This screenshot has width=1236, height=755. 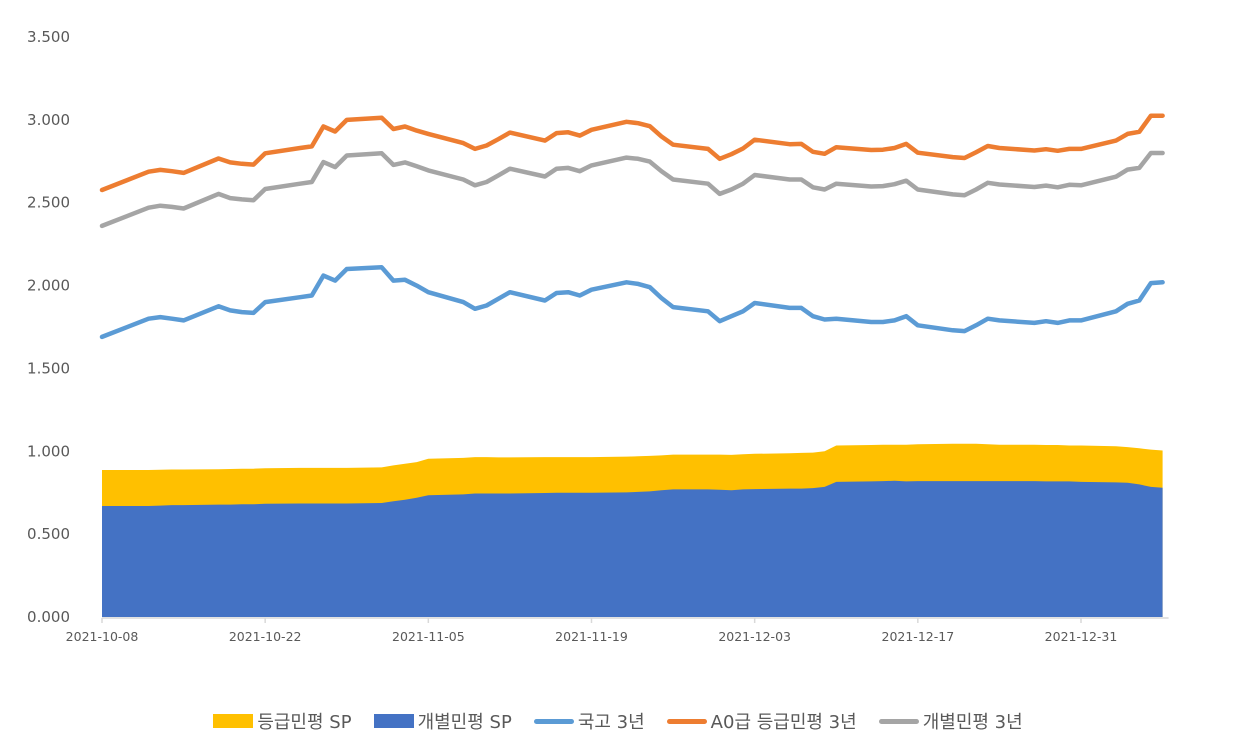 I want to click on legend: 등급민평 SP 개별민평 SP 국고 3년 A0급 등급민평 3년 개별민평 3년, so click(x=618, y=721).